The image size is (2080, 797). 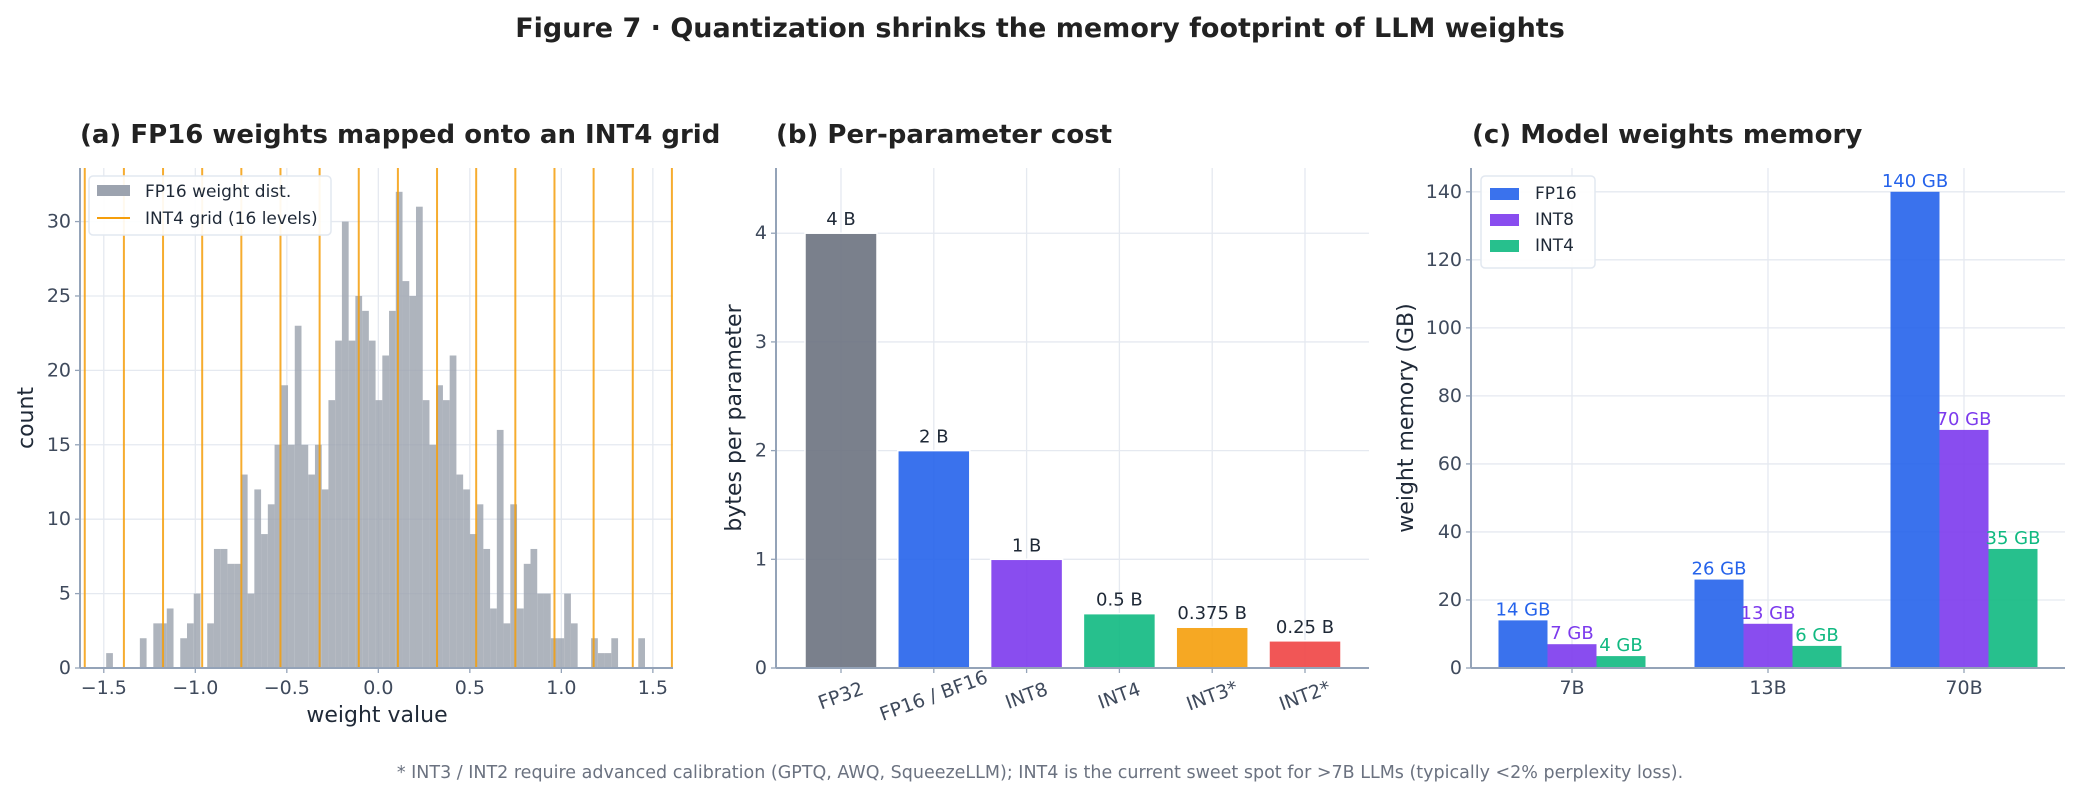 I want to click on bar-value-label: 13 GB, so click(x=1768, y=613).